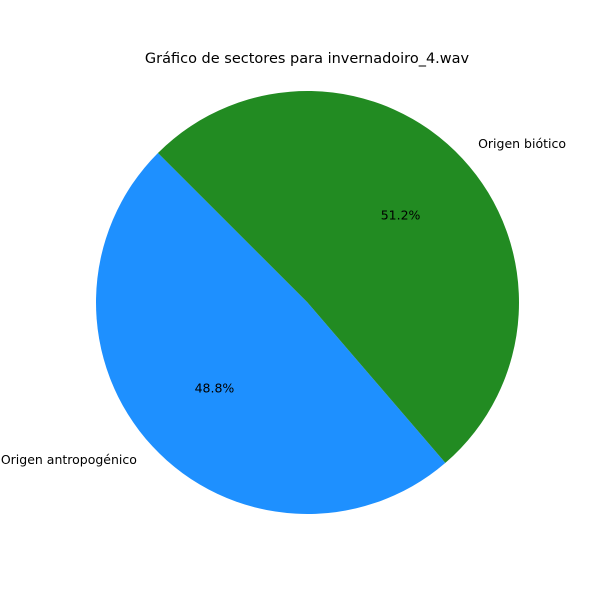 This screenshot has height=600, width=600. Describe the element at coordinates (522, 143) in the screenshot. I see `slice-label-1: Origen biótico` at that location.